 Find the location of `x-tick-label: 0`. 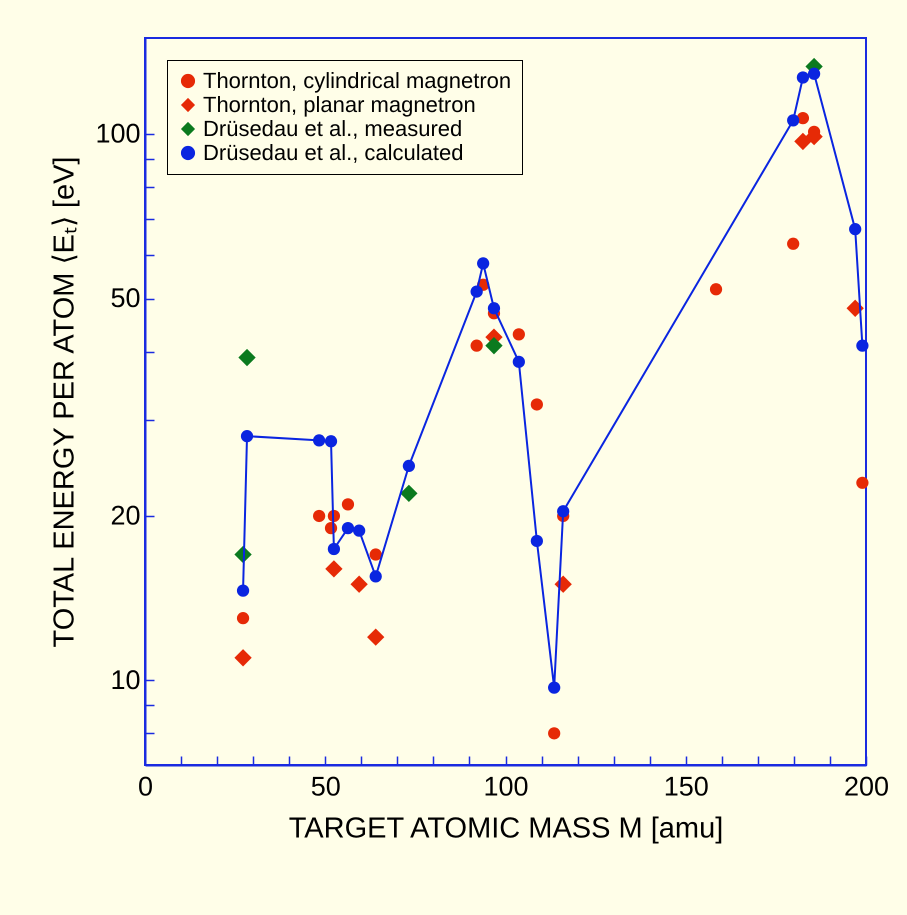

x-tick-label: 0 is located at coordinates (146, 787).